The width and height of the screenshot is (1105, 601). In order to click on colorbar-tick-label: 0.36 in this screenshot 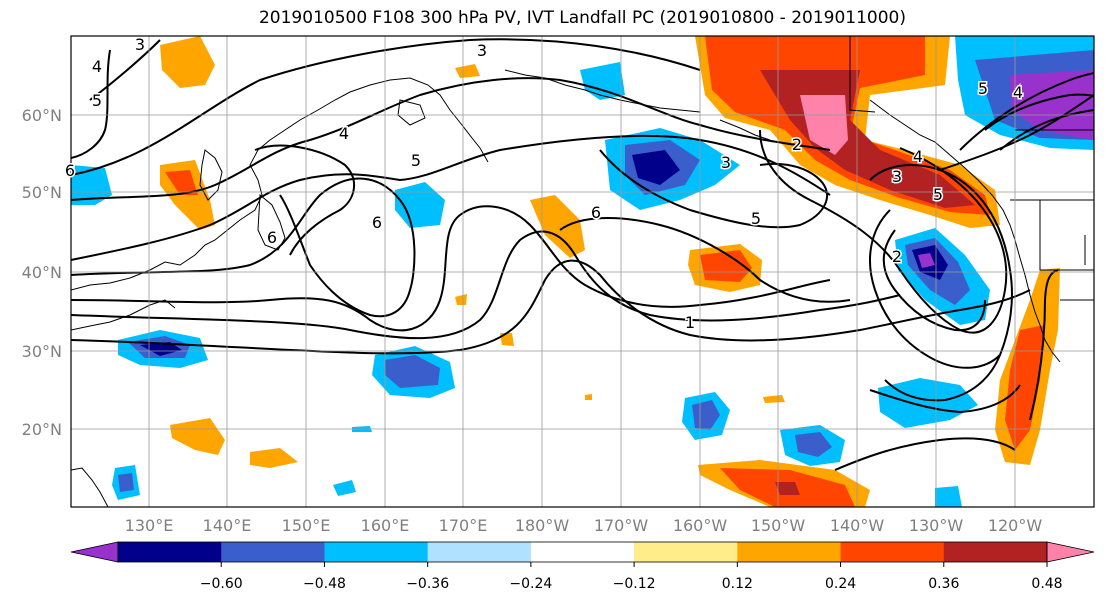, I will do `click(943, 584)`.